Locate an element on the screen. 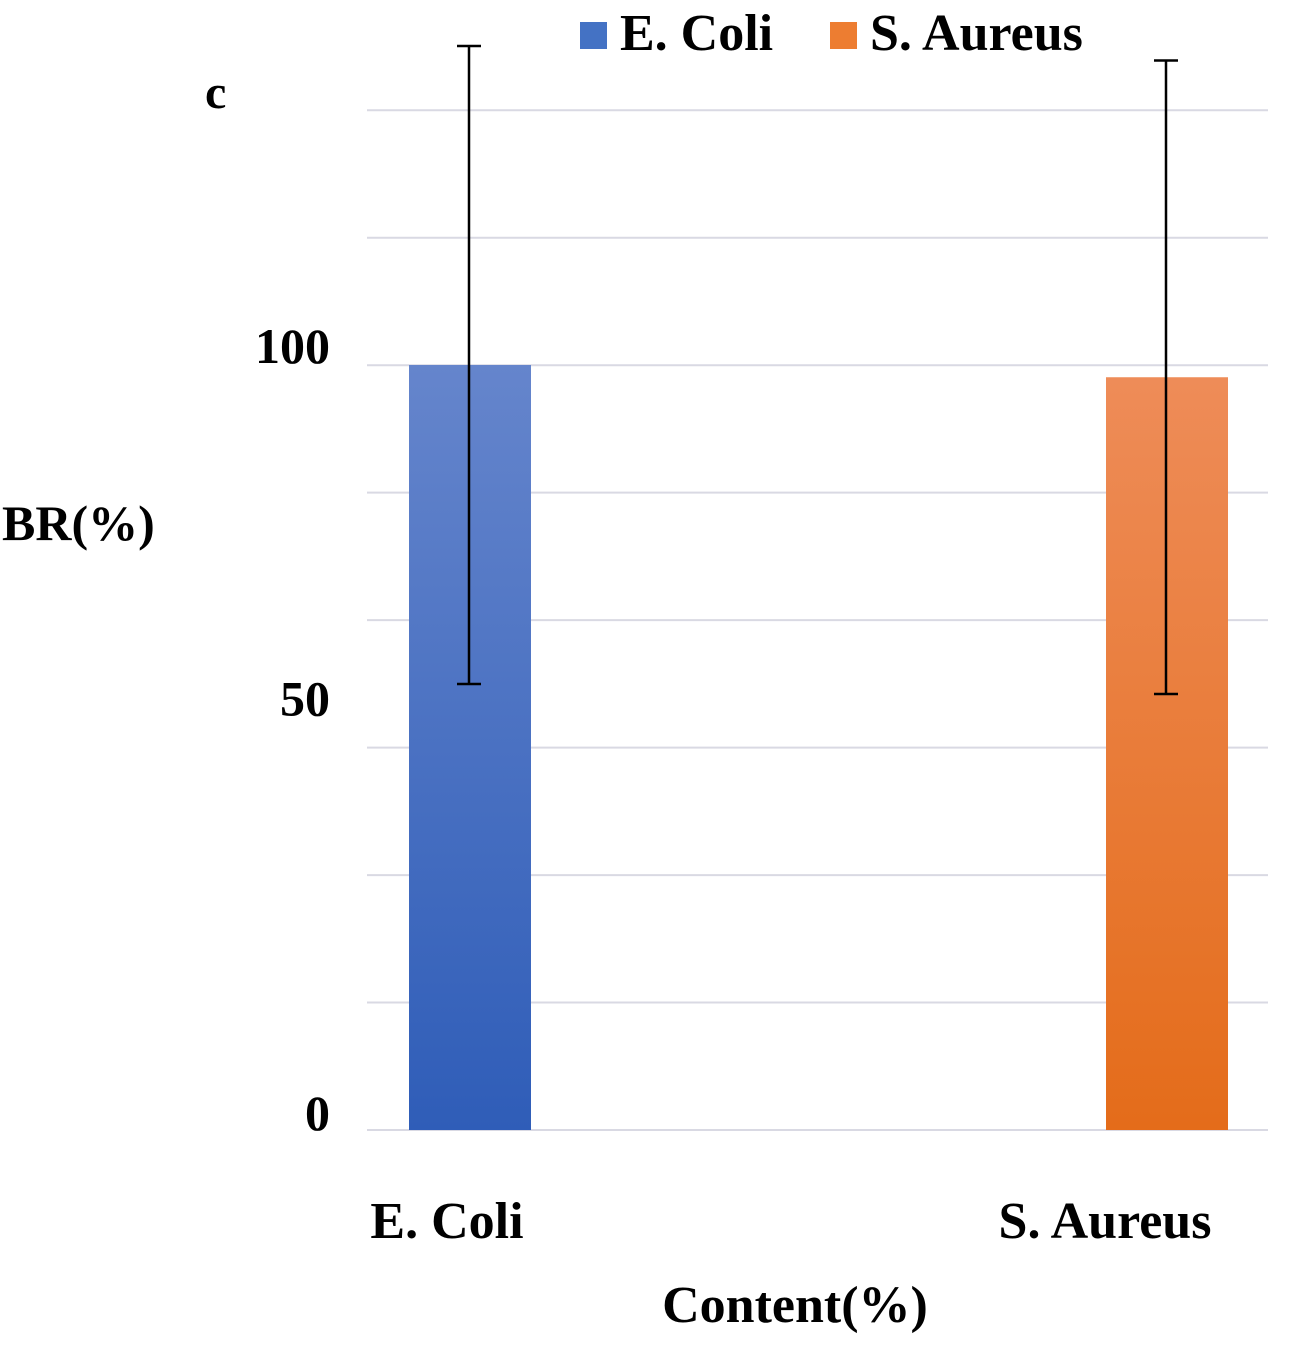 This screenshot has width=1303, height=1346. legend: E. Coli S. Aureus is located at coordinates (831, 33).